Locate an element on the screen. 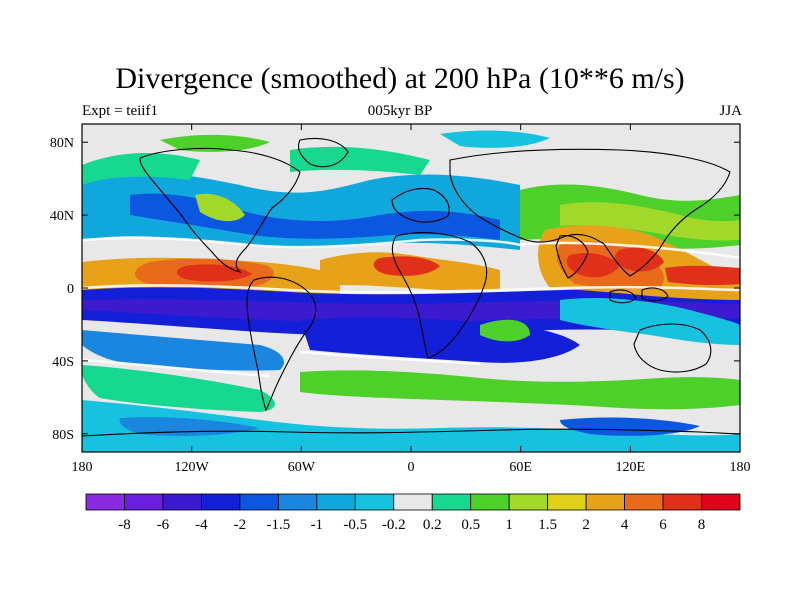 The height and width of the screenshot is (600, 800). lat-tick-label: 0 is located at coordinates (70, 289).